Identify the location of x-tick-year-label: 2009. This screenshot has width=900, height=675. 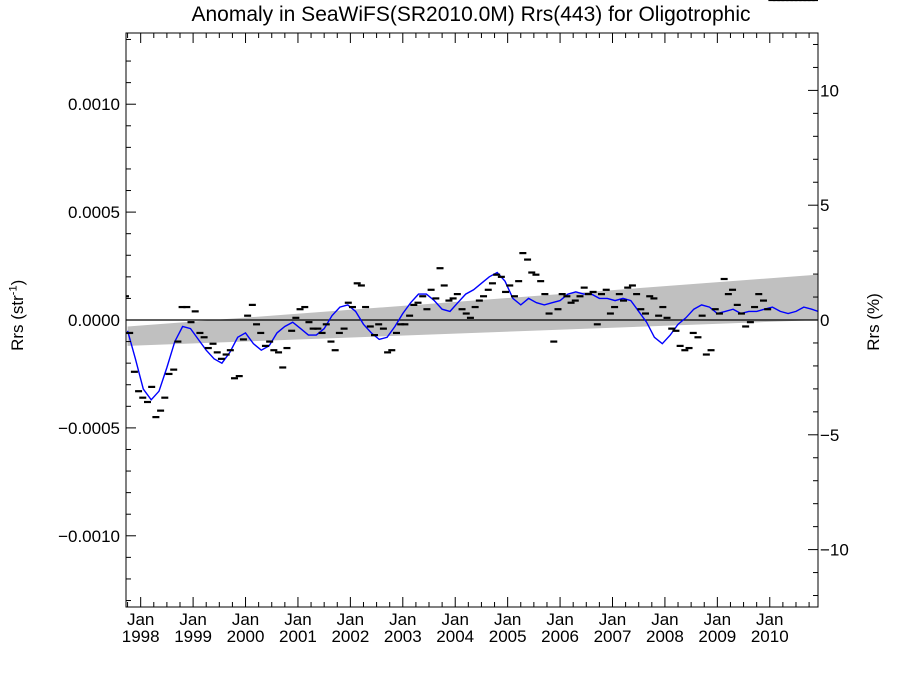
(717, 636).